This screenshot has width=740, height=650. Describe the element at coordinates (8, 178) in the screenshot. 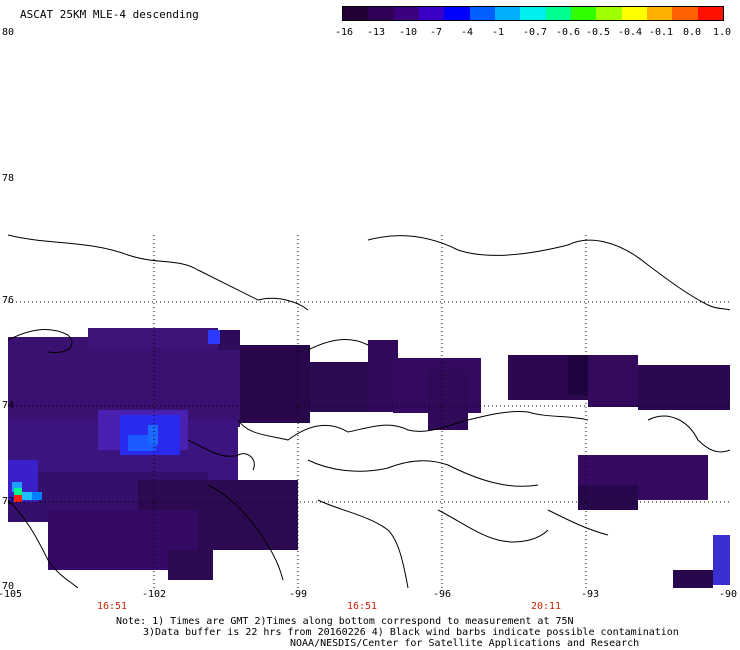

I see `lat-label: 78` at that location.